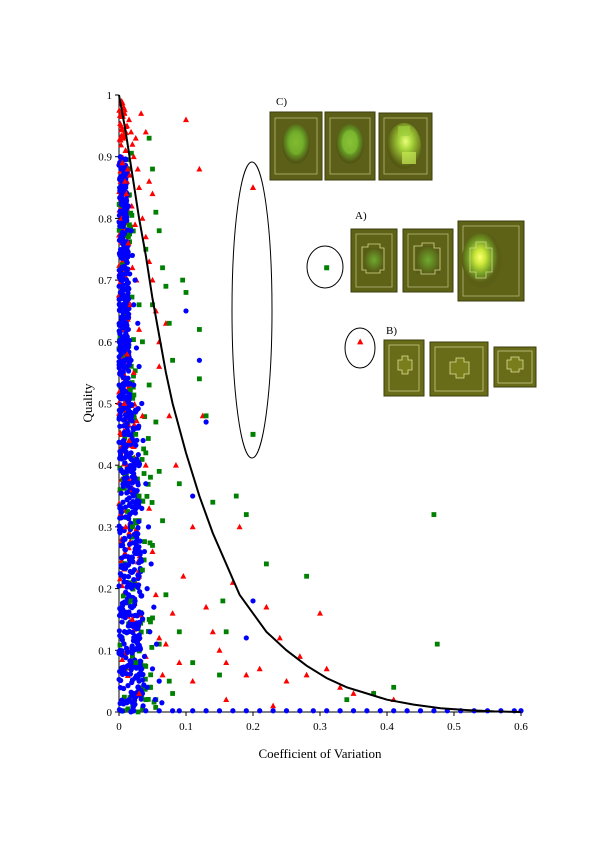 Image resolution: width=600 pixels, height=849 pixels. Describe the element at coordinates (110, 96) in the screenshot. I see `y-tick-label: 1` at that location.